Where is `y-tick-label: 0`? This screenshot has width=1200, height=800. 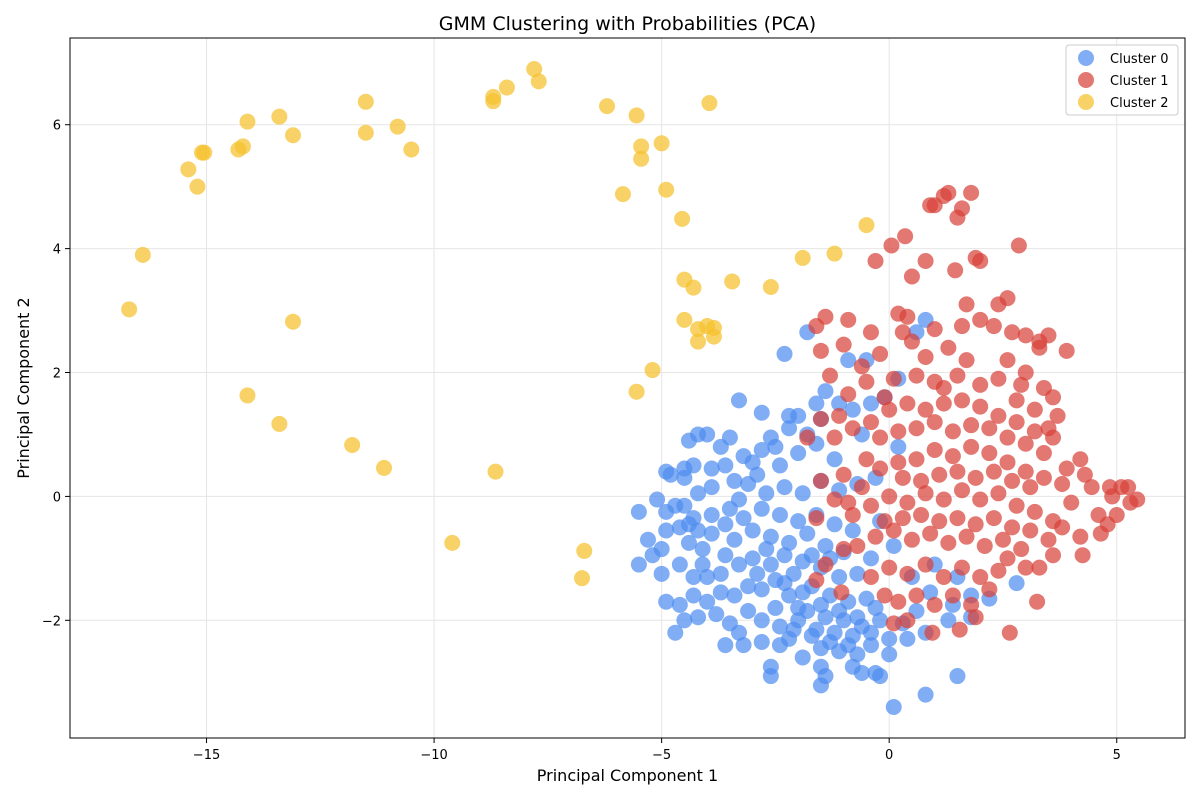
y-tick-label: 0 is located at coordinates (57, 497).